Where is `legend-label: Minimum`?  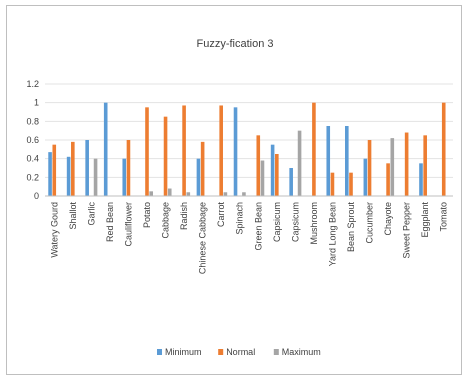
legend-label: Minimum is located at coordinates (183, 352).